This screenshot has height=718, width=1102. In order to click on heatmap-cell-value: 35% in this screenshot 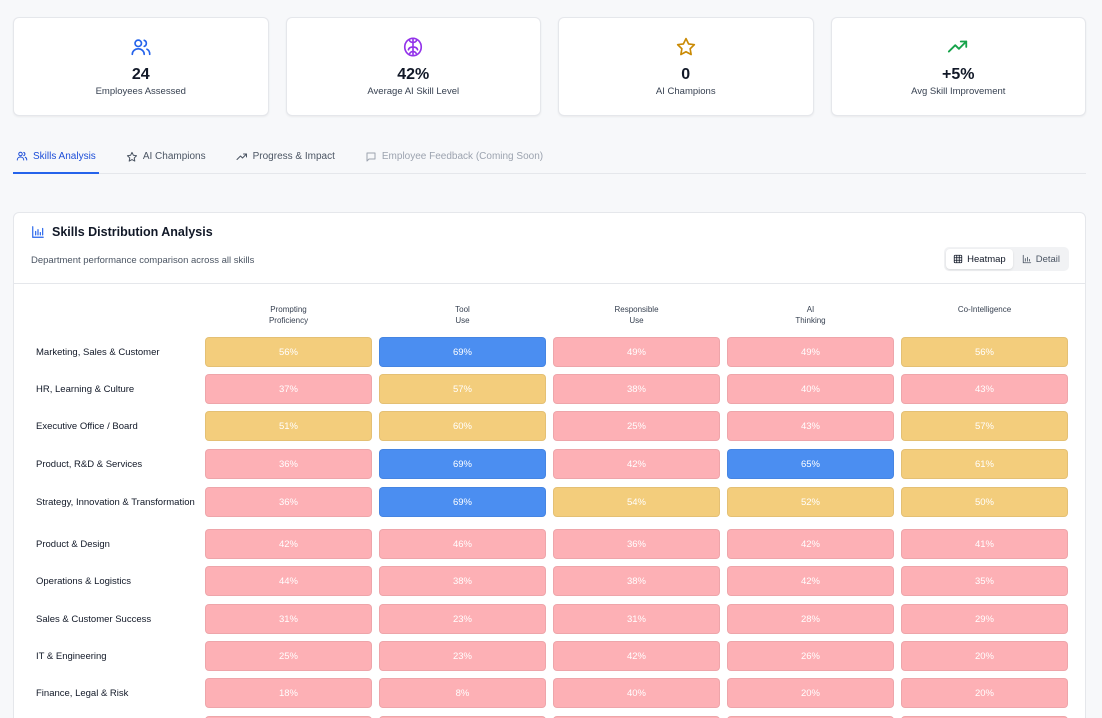, I will do `click(984, 581)`.